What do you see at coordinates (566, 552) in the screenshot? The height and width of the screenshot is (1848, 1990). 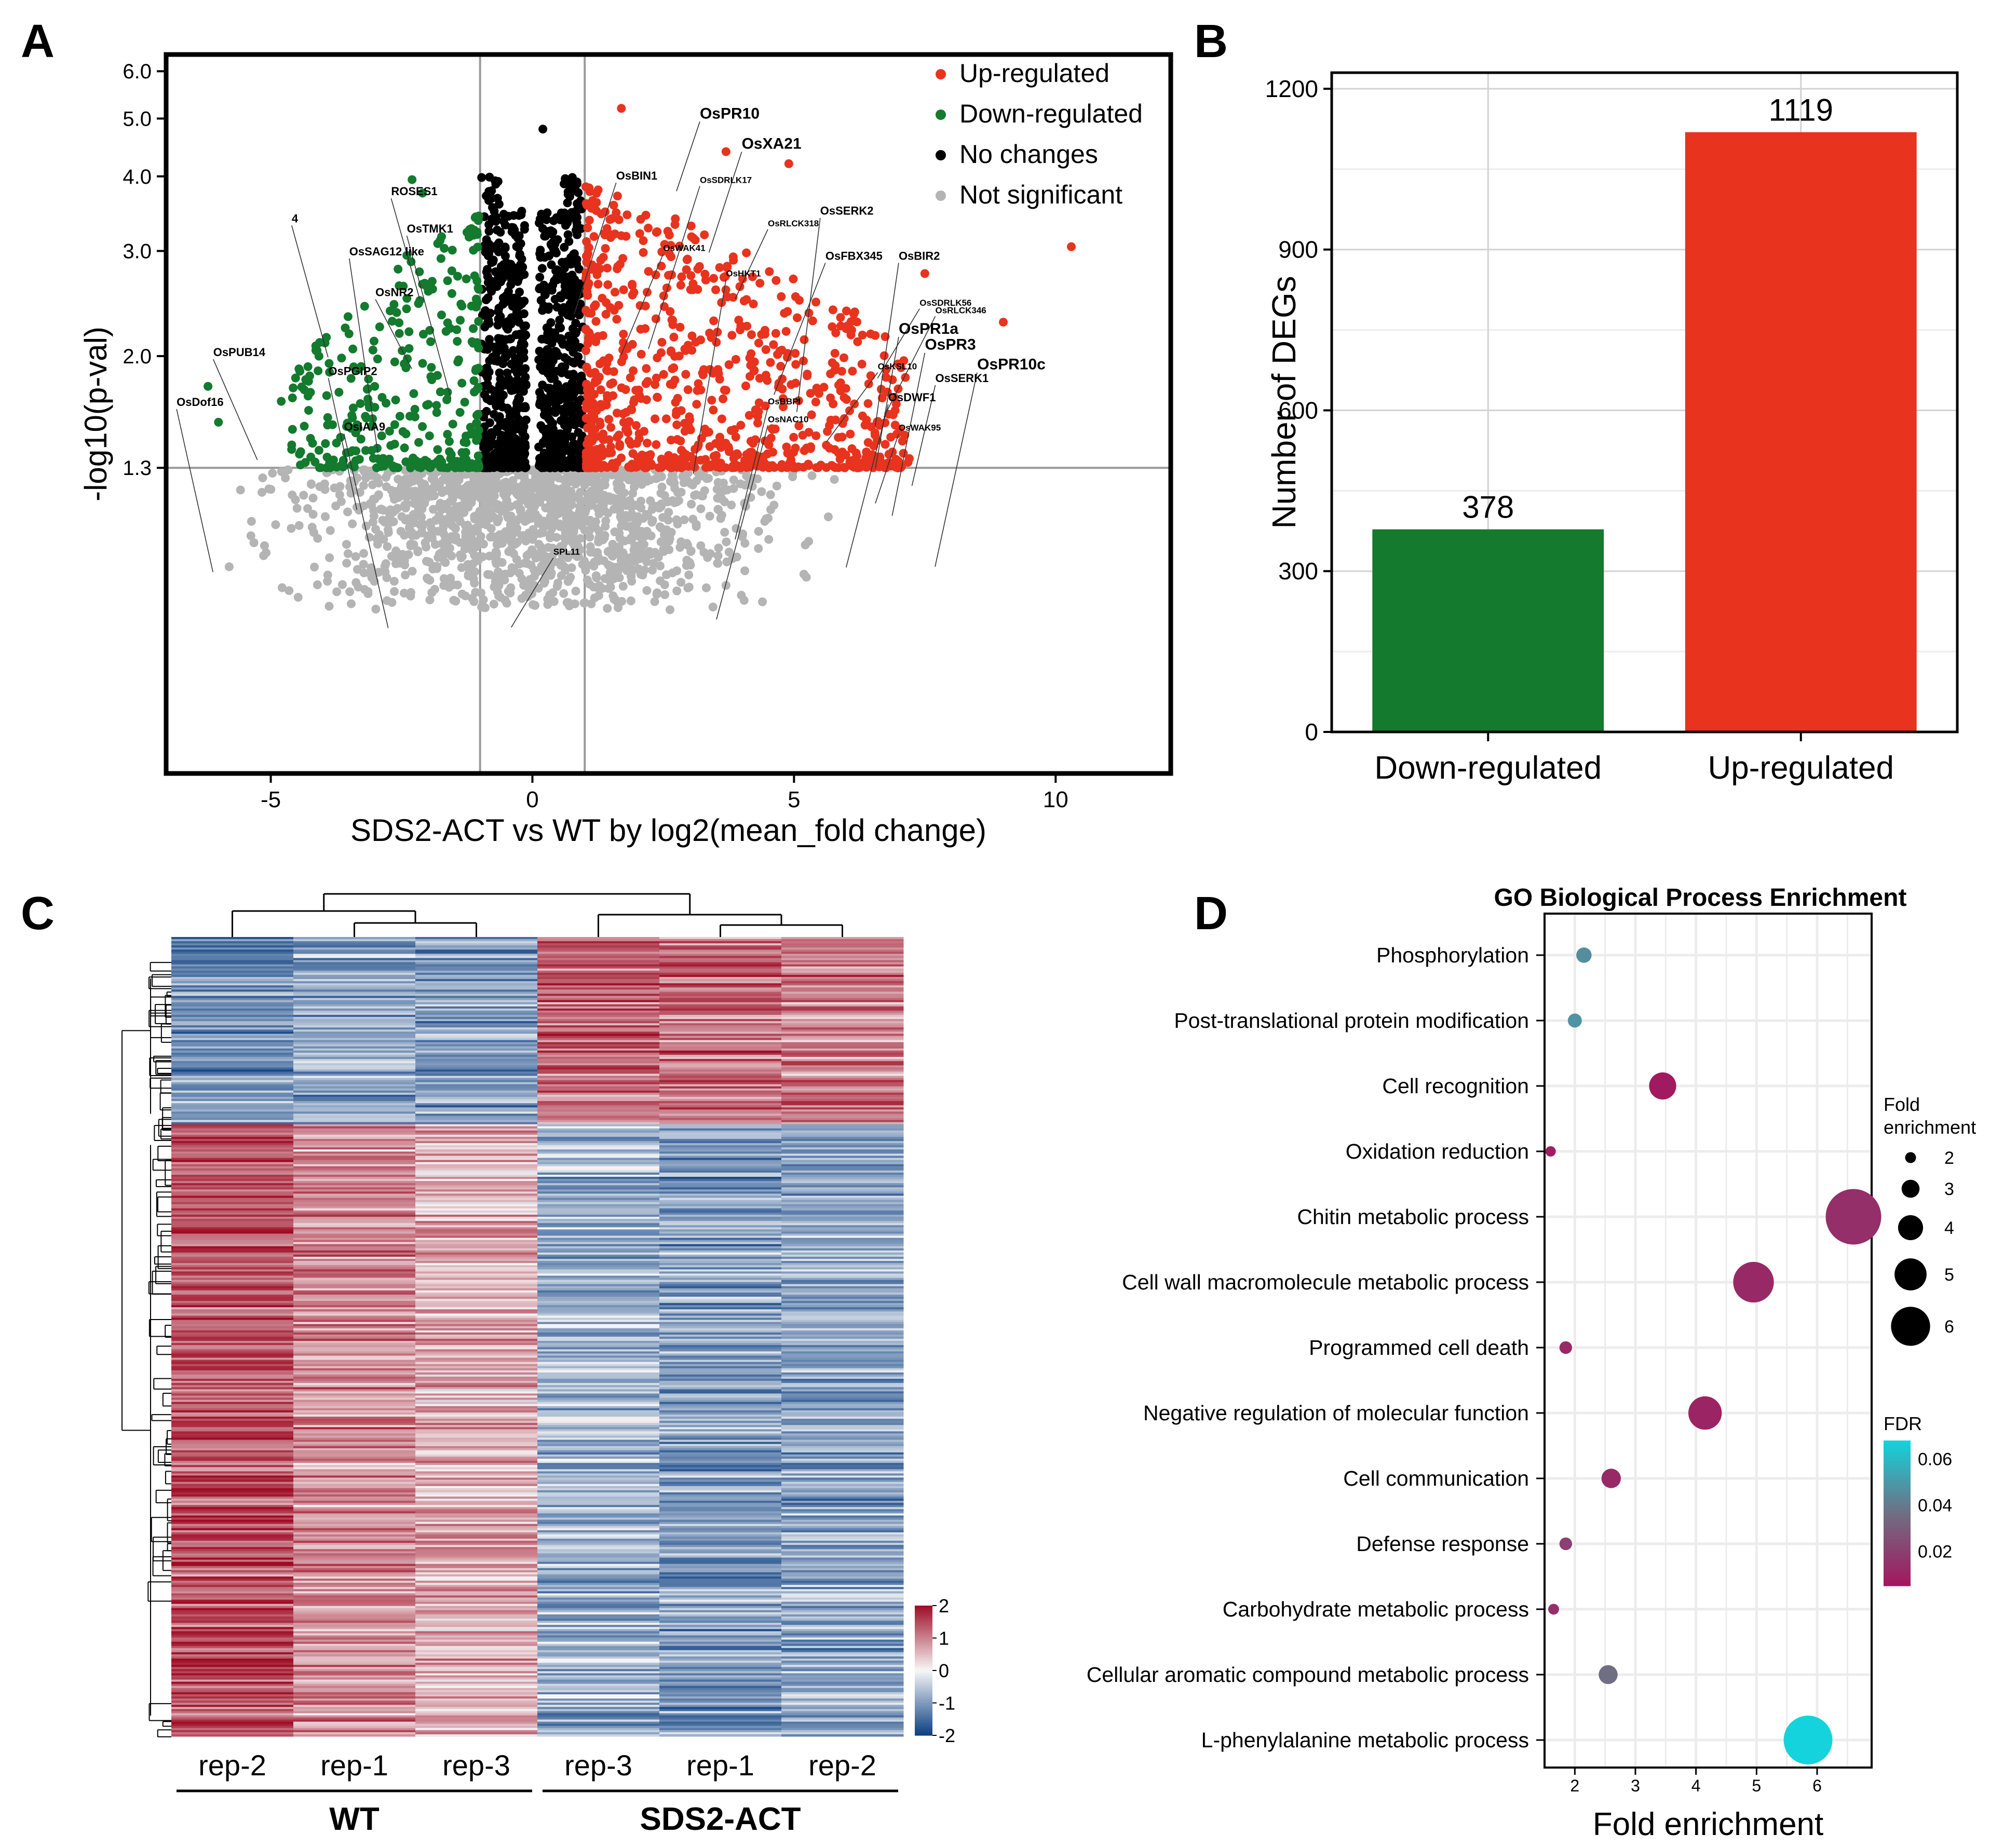 I see `gene-label: SPL11` at bounding box center [566, 552].